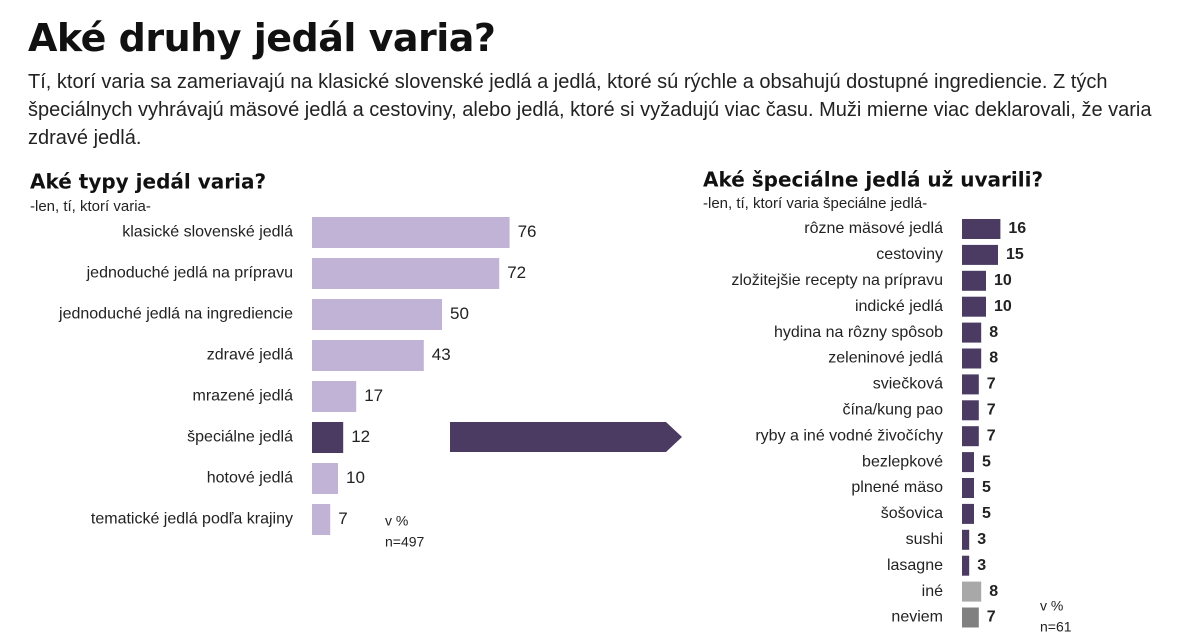  I want to click on category-label: mrazené jedlá, so click(243, 396).